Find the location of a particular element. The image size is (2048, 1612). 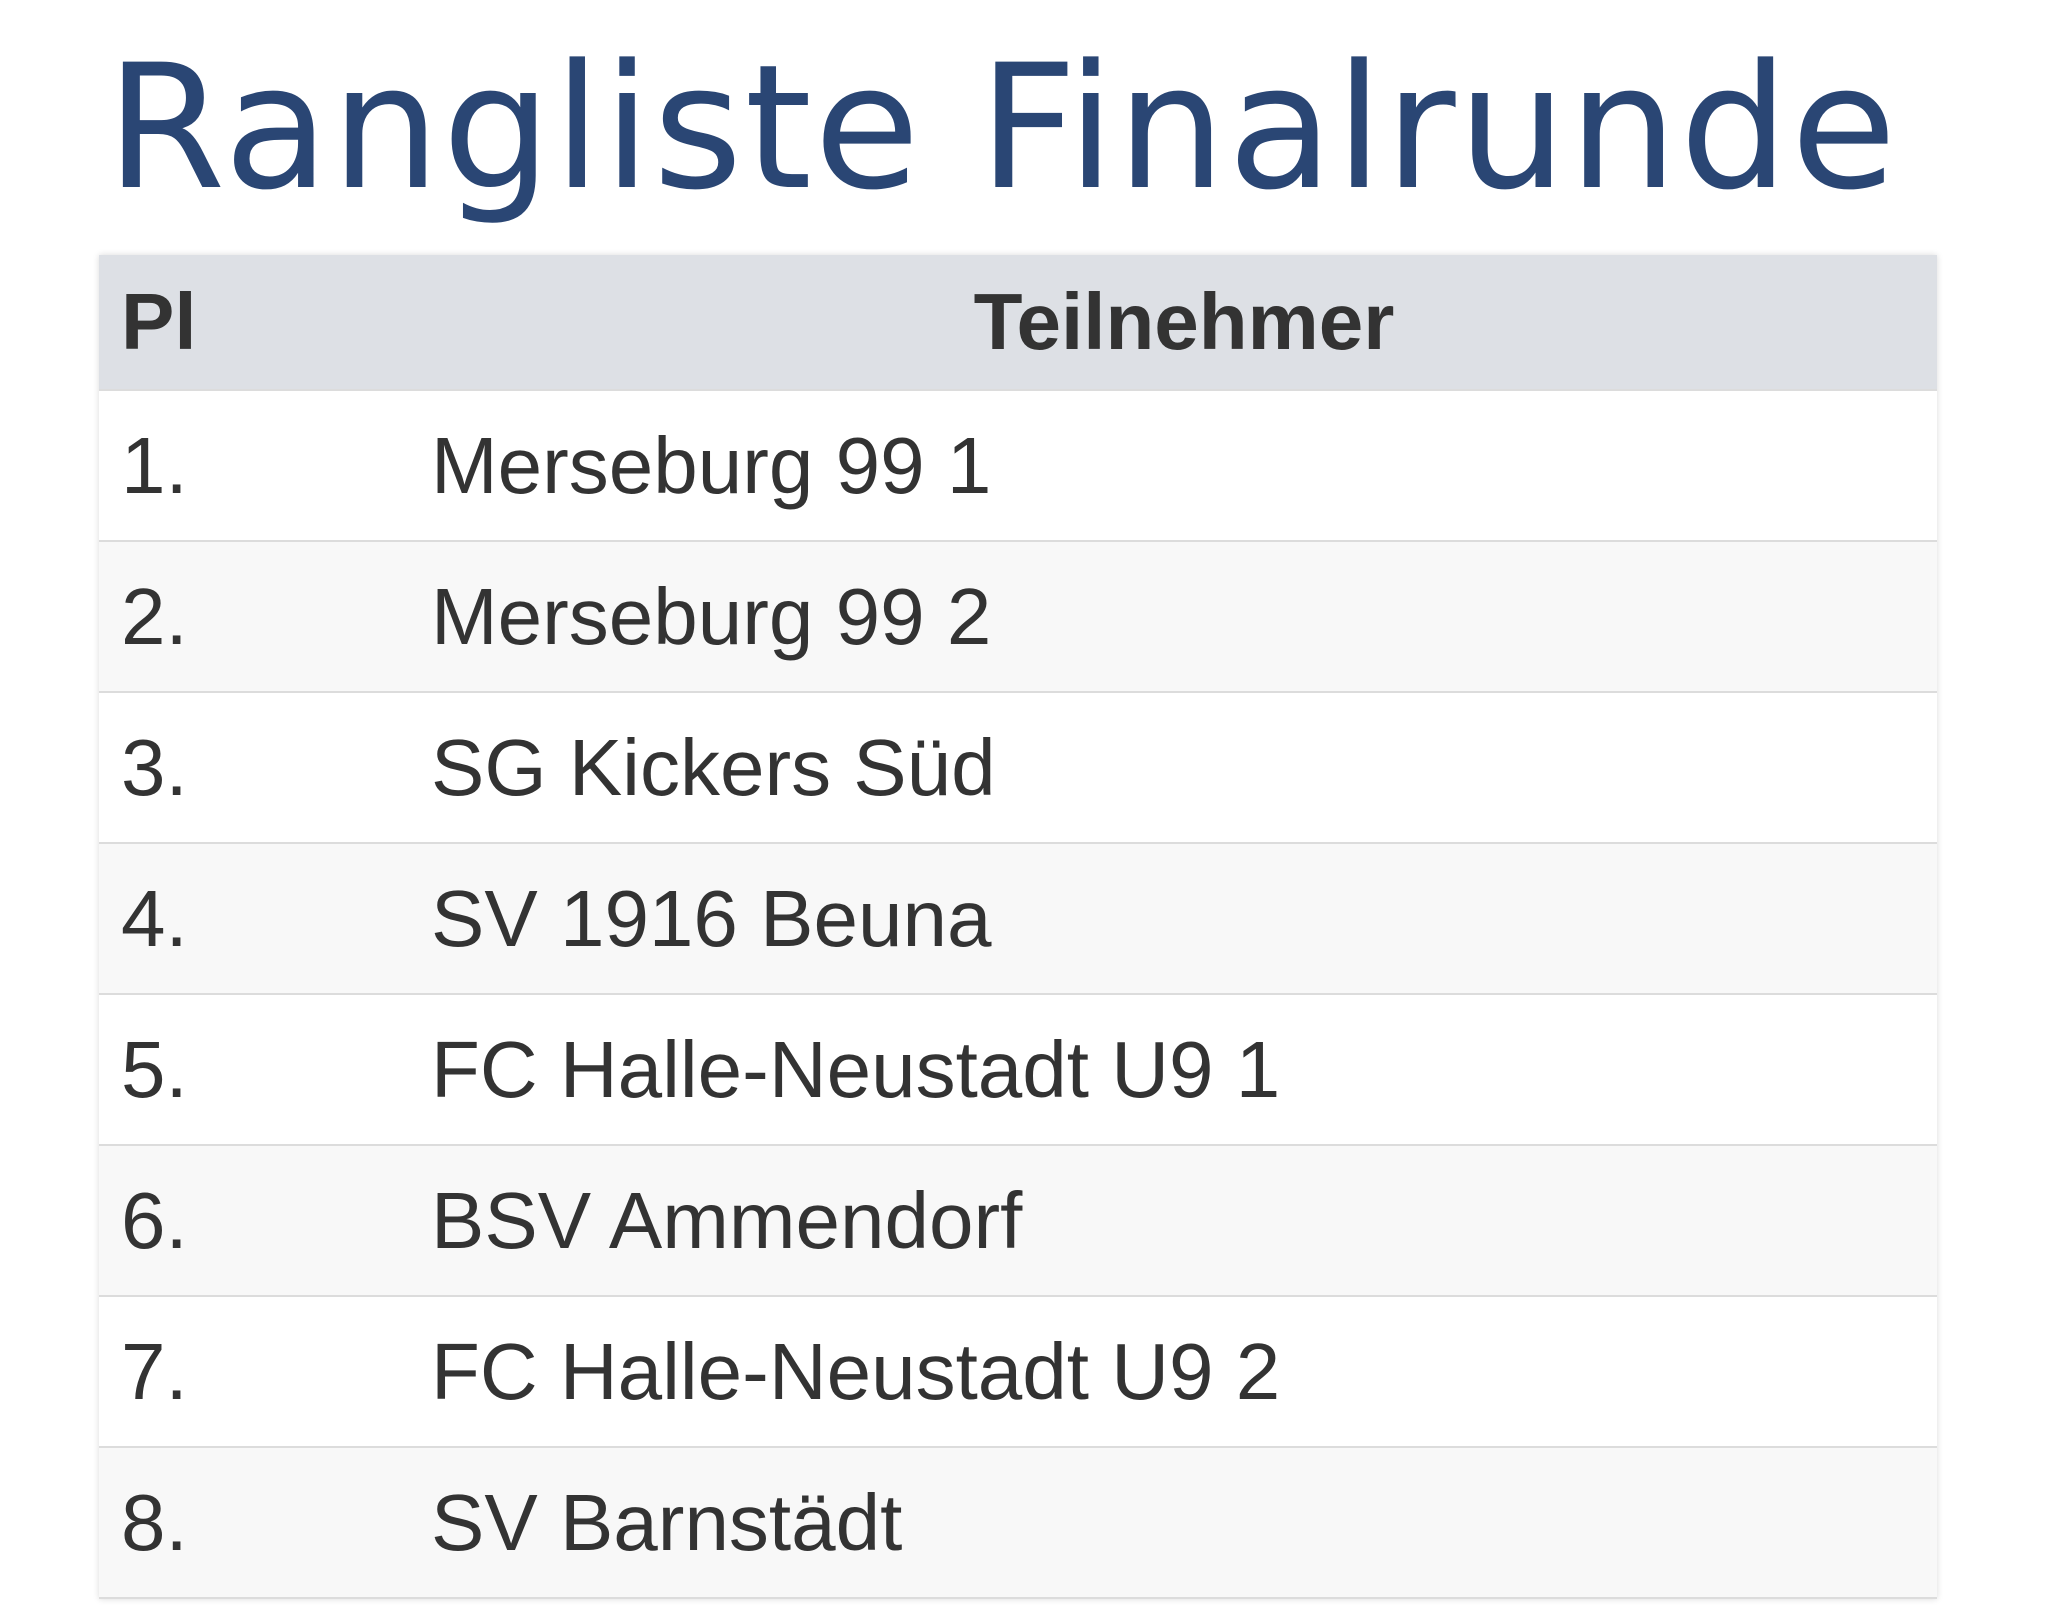

rank-cell: 4. is located at coordinates (254, 918).